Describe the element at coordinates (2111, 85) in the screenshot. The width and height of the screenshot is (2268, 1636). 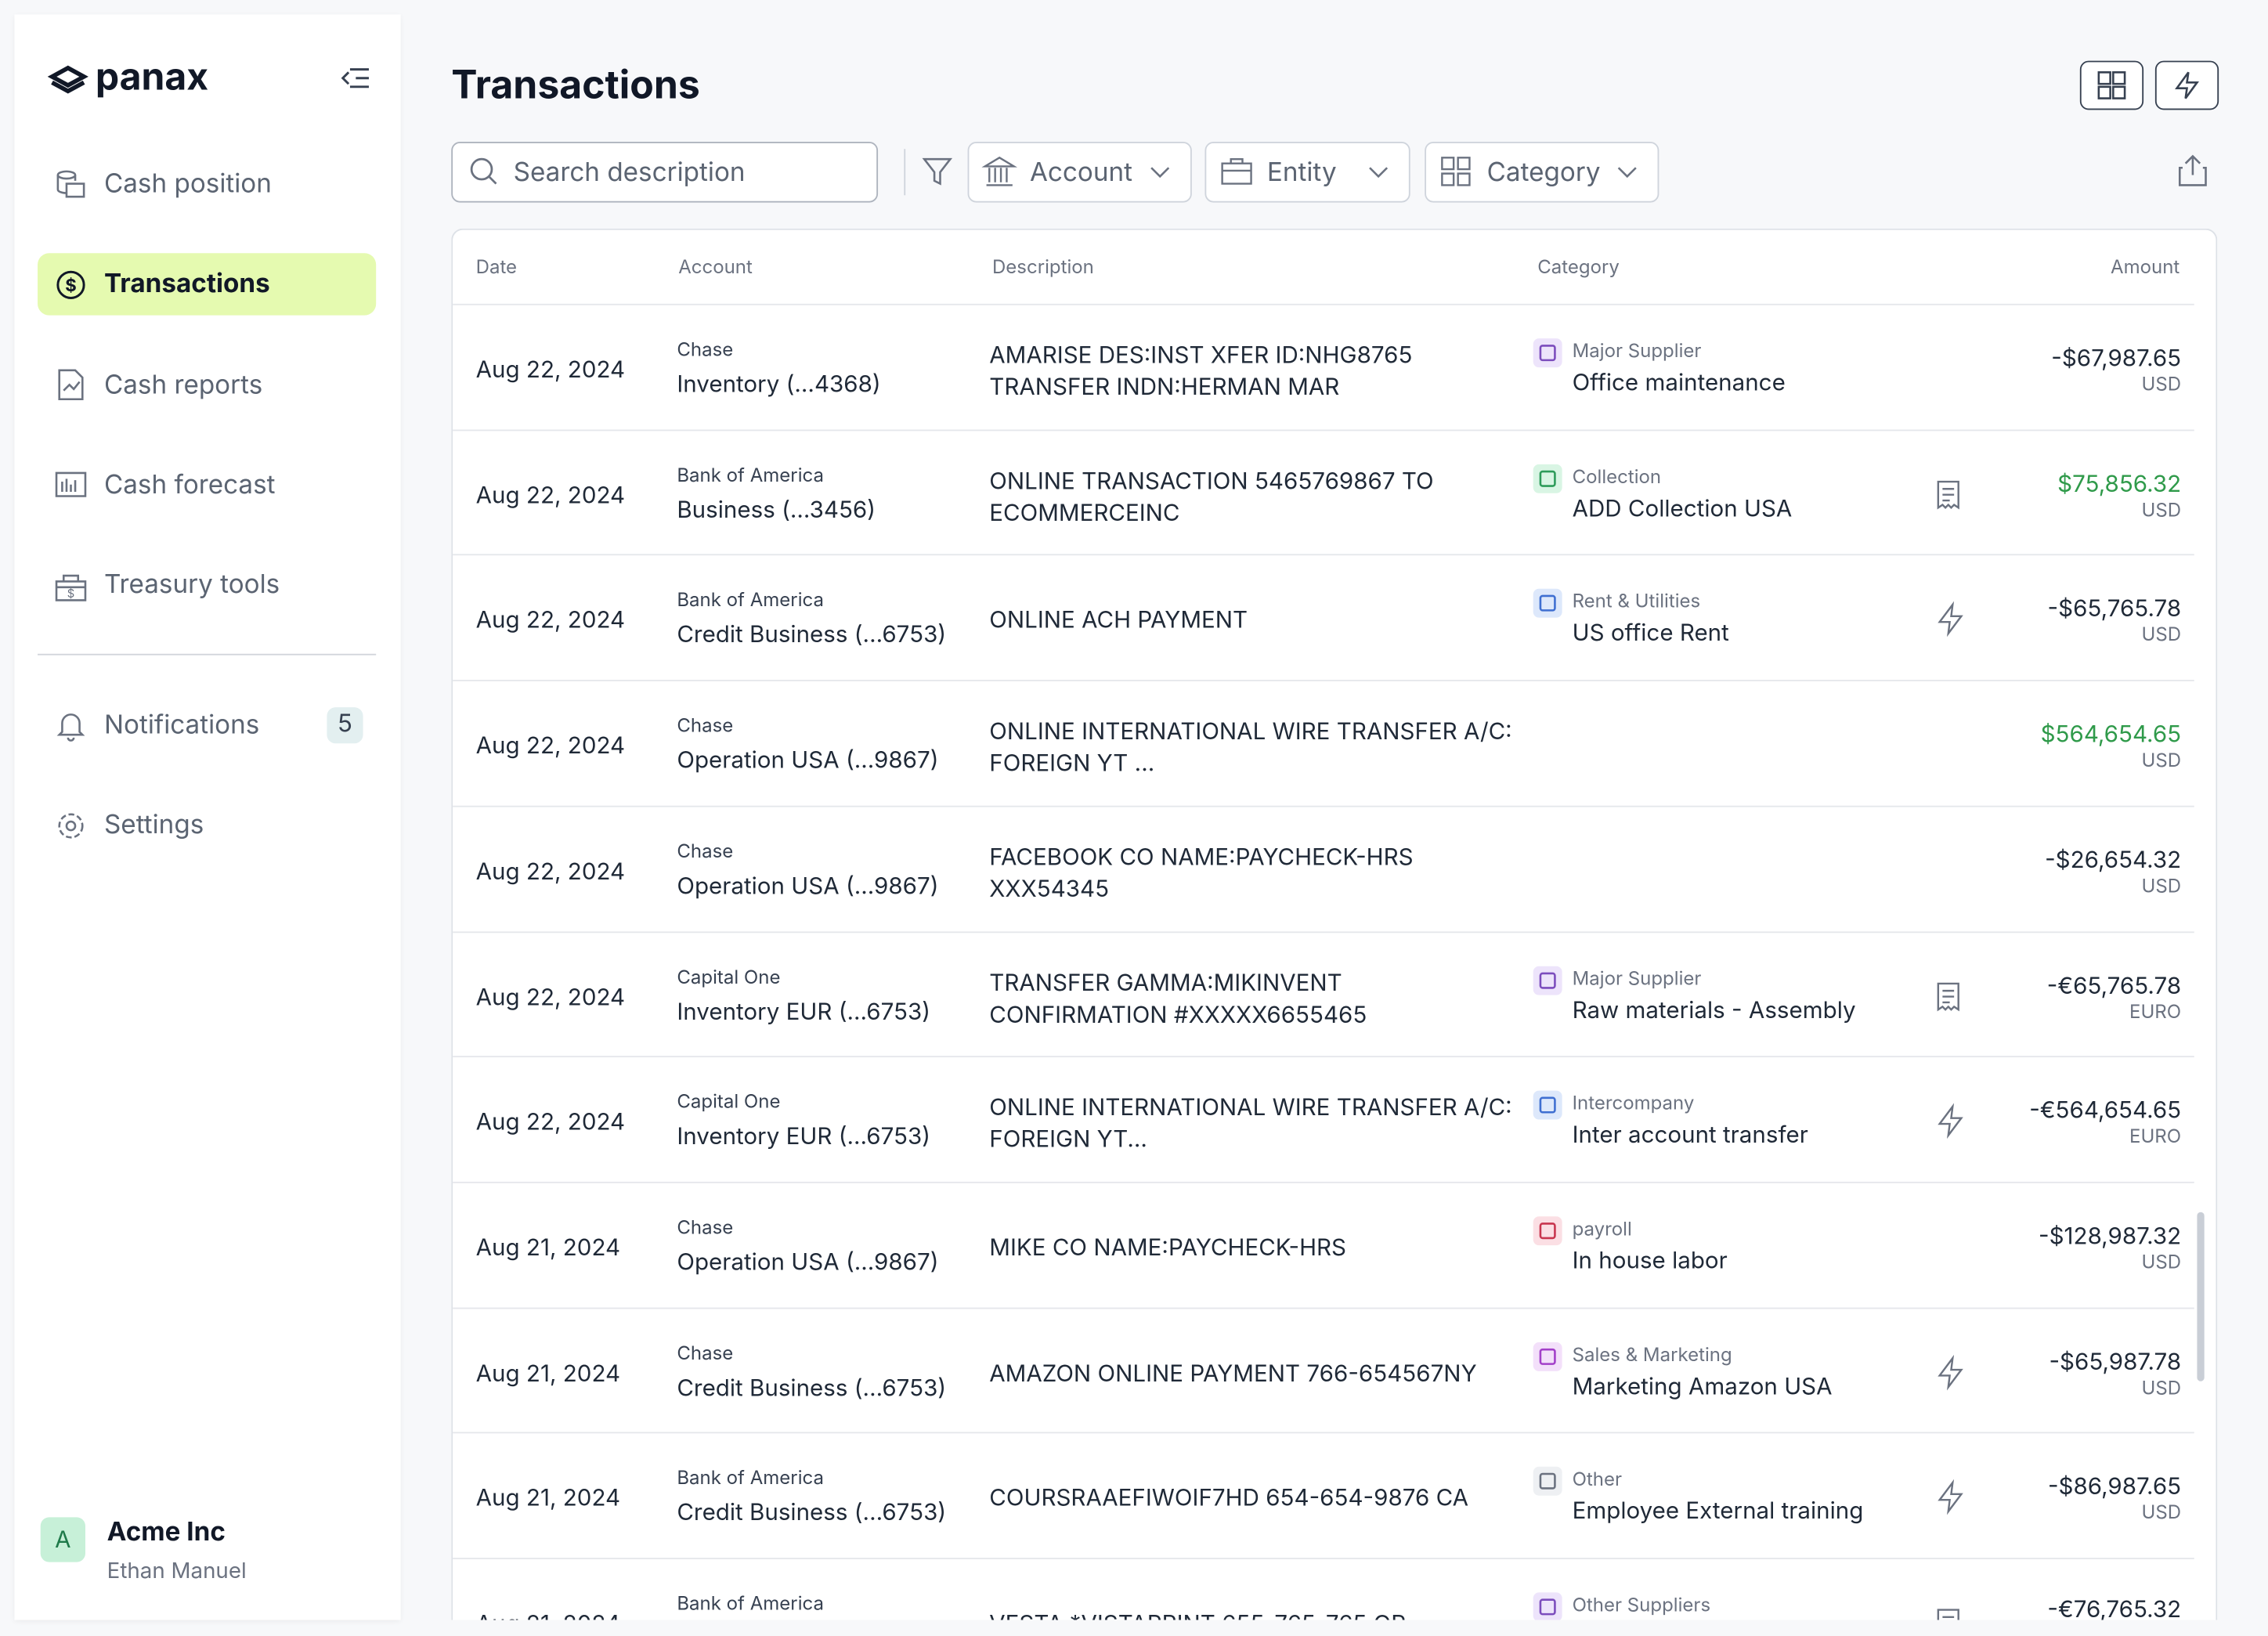
I see `grid-view-button` at that location.